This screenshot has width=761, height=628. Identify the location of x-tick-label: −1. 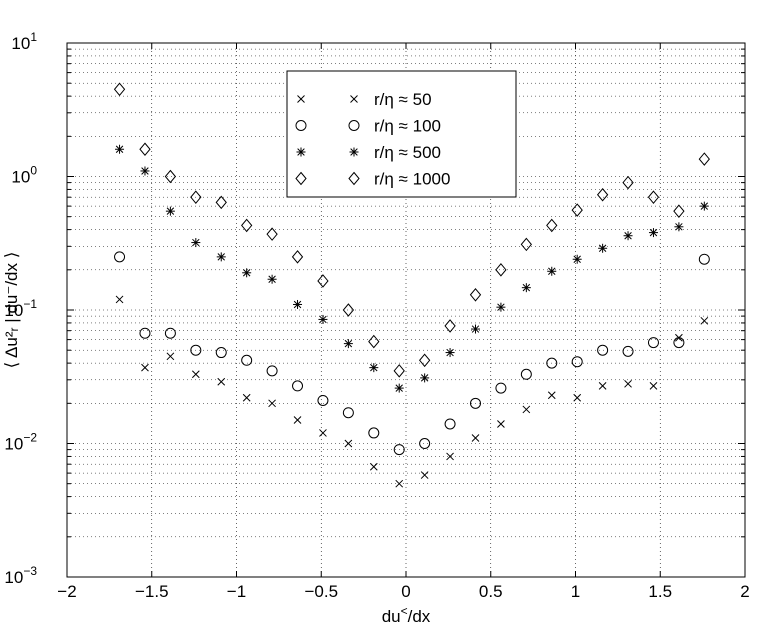
(236, 591).